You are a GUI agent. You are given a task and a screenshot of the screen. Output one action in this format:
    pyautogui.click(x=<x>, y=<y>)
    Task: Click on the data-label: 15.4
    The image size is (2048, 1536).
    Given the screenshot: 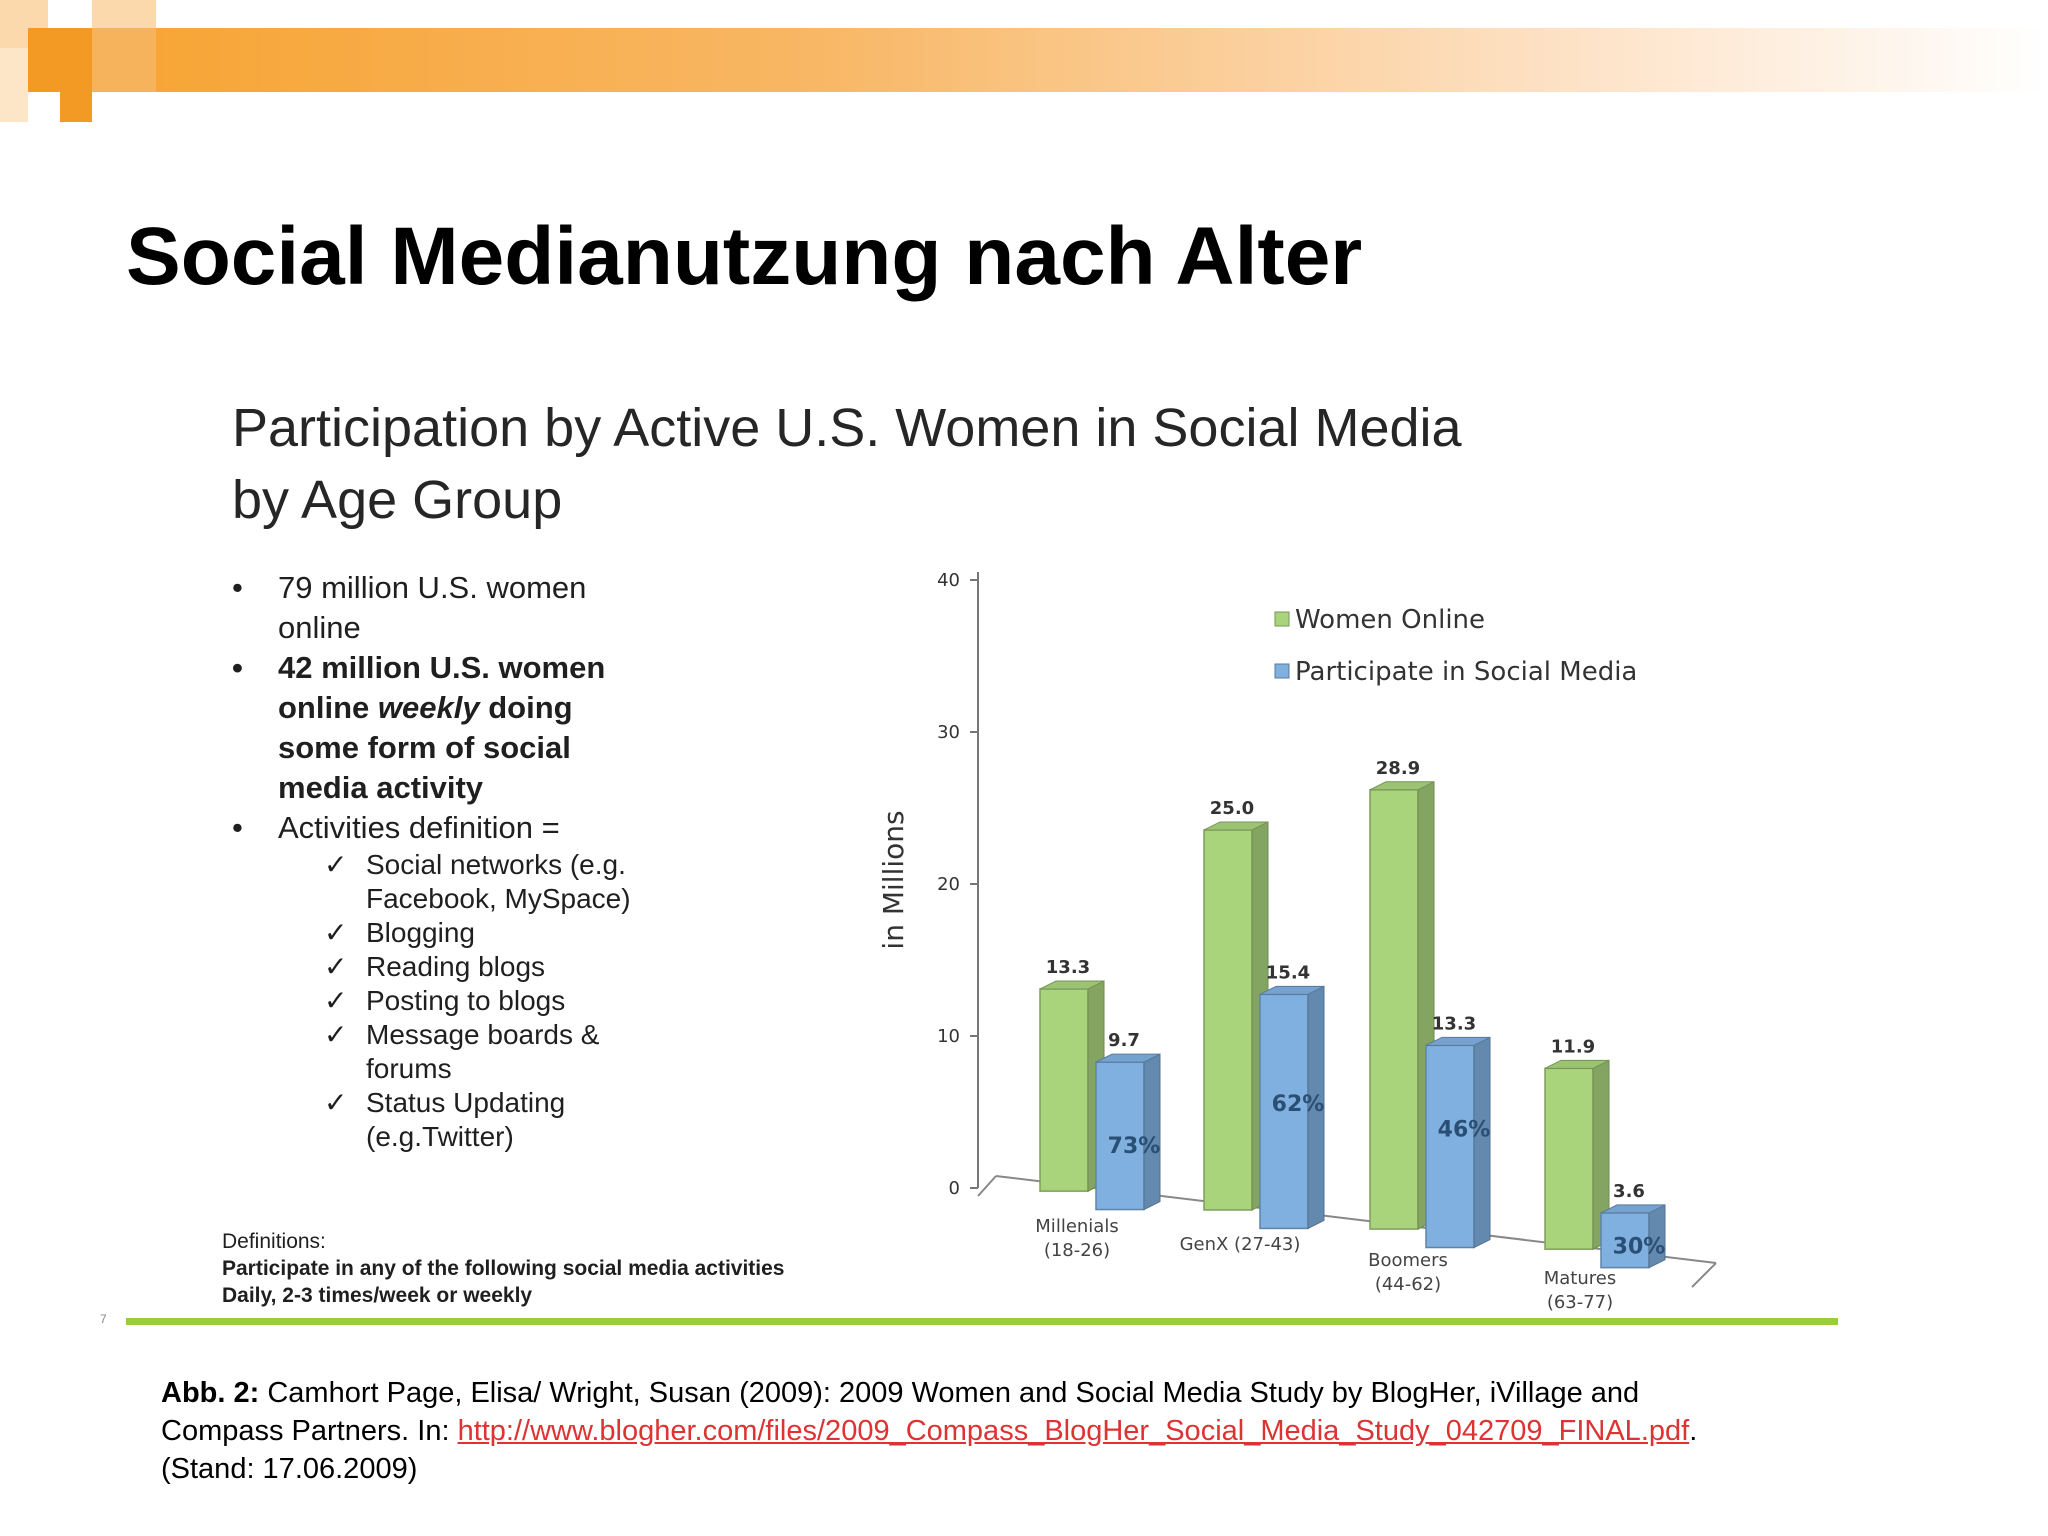 What is the action you would take?
    pyautogui.click(x=1288, y=972)
    